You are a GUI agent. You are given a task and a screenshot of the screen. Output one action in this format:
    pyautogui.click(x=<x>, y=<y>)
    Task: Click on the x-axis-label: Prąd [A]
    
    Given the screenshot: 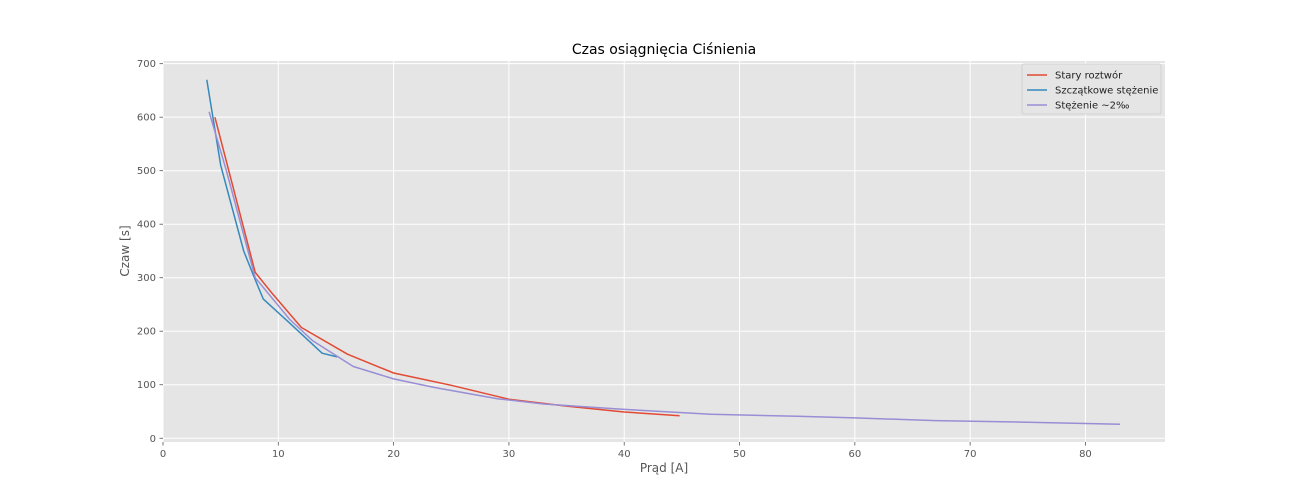 What is the action you would take?
    pyautogui.click(x=664, y=468)
    